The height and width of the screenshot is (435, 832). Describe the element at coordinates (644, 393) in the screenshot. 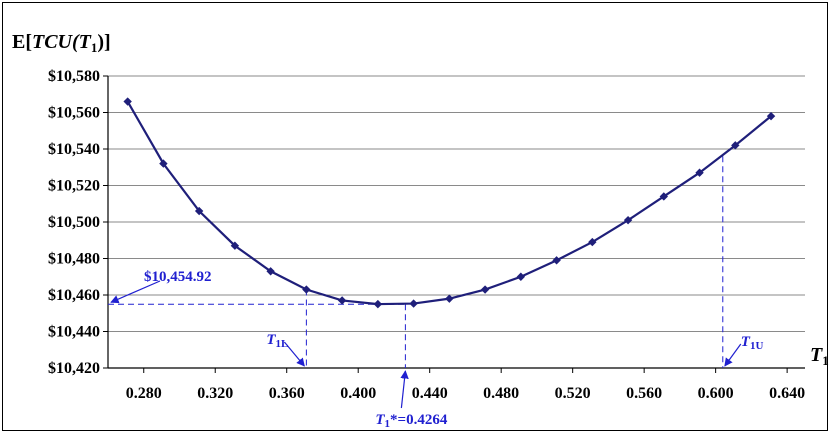

I see `x-tick-label: 0.560` at that location.